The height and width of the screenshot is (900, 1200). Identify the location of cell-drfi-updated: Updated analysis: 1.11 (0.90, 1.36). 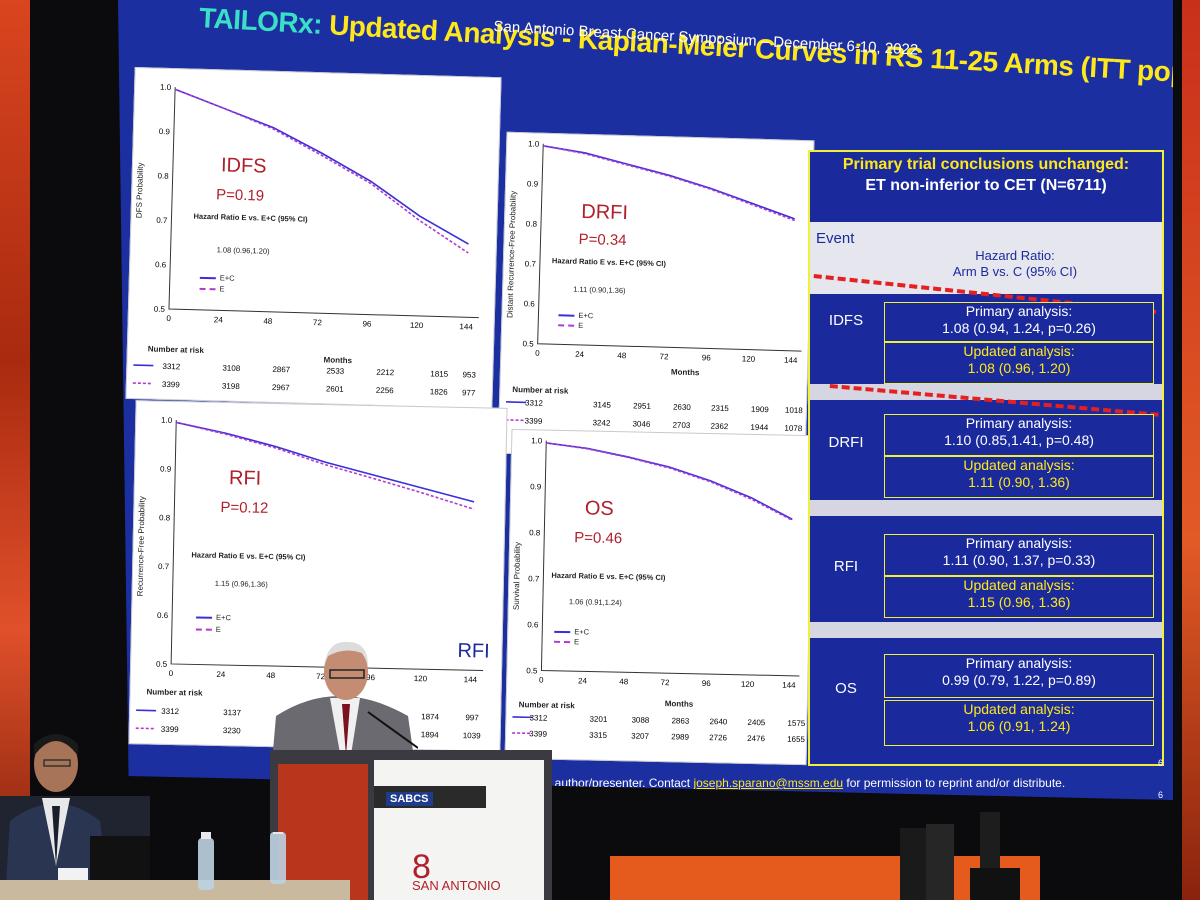
(1019, 477).